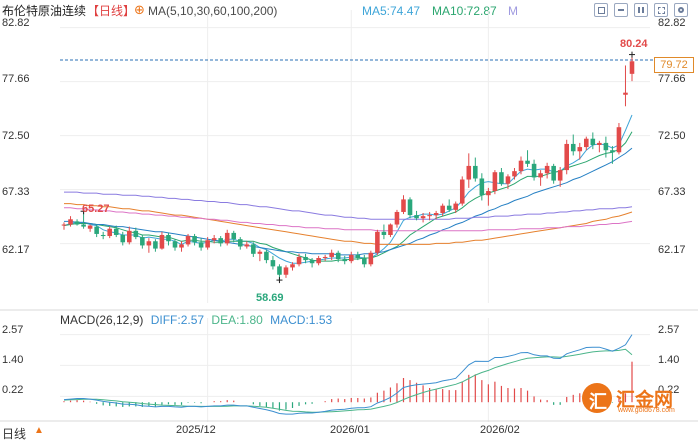  I want to click on caret-up-icon: ▲, so click(39, 430).